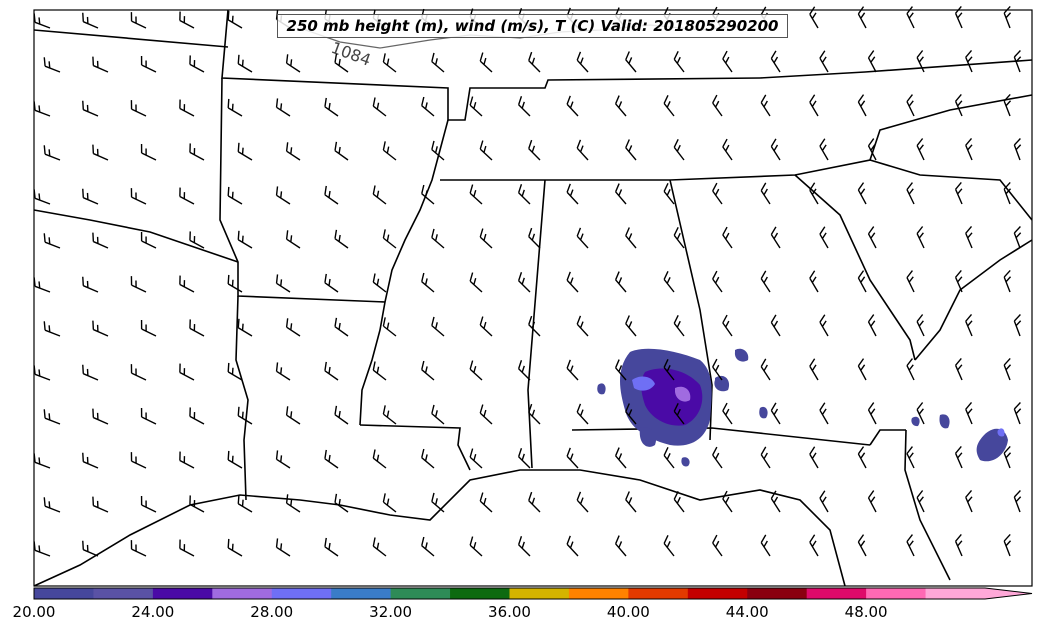  Describe the element at coordinates (747, 612) in the screenshot. I see `colorbar-tick-label: 44.00` at that location.